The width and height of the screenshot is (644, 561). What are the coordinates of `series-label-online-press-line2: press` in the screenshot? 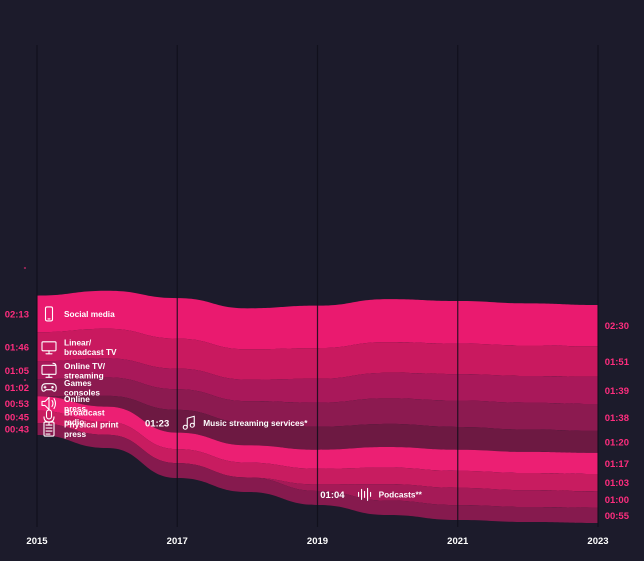 It's located at (75, 408).